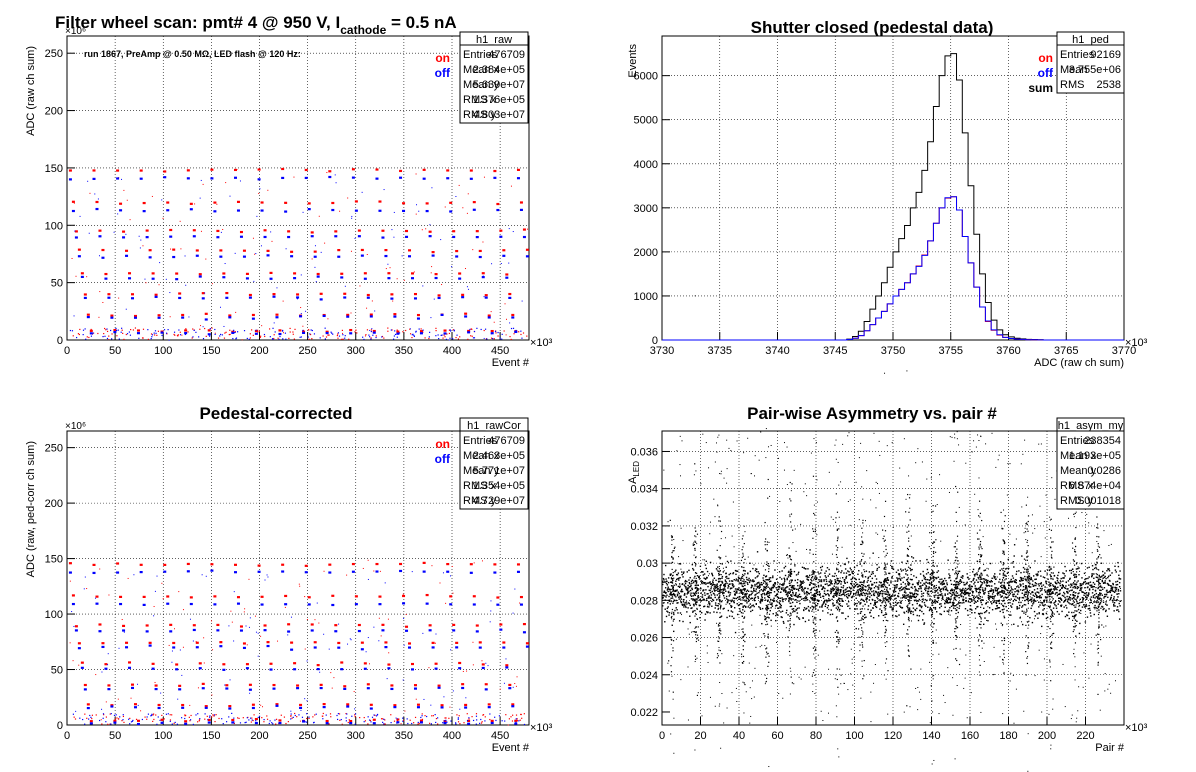 The width and height of the screenshot is (1196, 772). Describe the element at coordinates (644, 713) in the screenshot. I see `y-tick-label: 0.022` at that location.